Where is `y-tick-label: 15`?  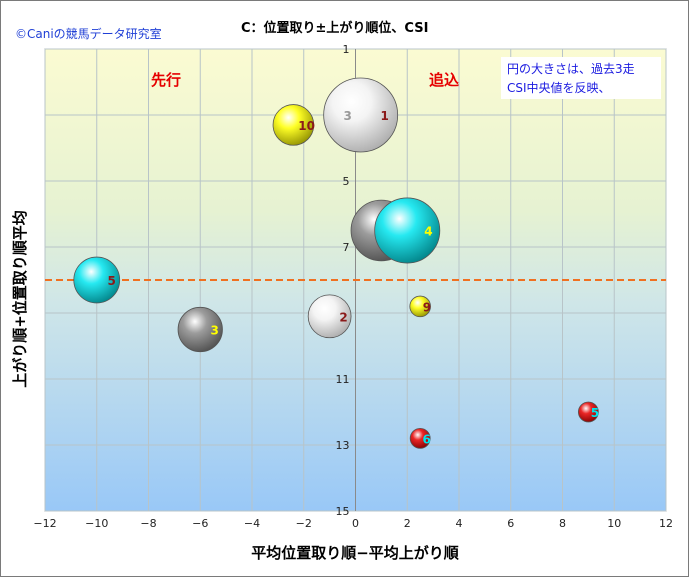 y-tick-label: 15 is located at coordinates (343, 511).